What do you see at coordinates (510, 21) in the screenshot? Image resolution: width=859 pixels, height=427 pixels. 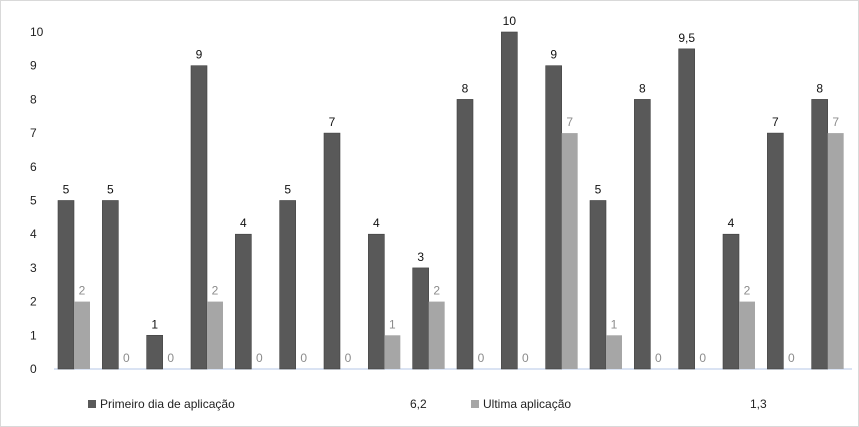 I see `data-label-primeiro: 10` at bounding box center [510, 21].